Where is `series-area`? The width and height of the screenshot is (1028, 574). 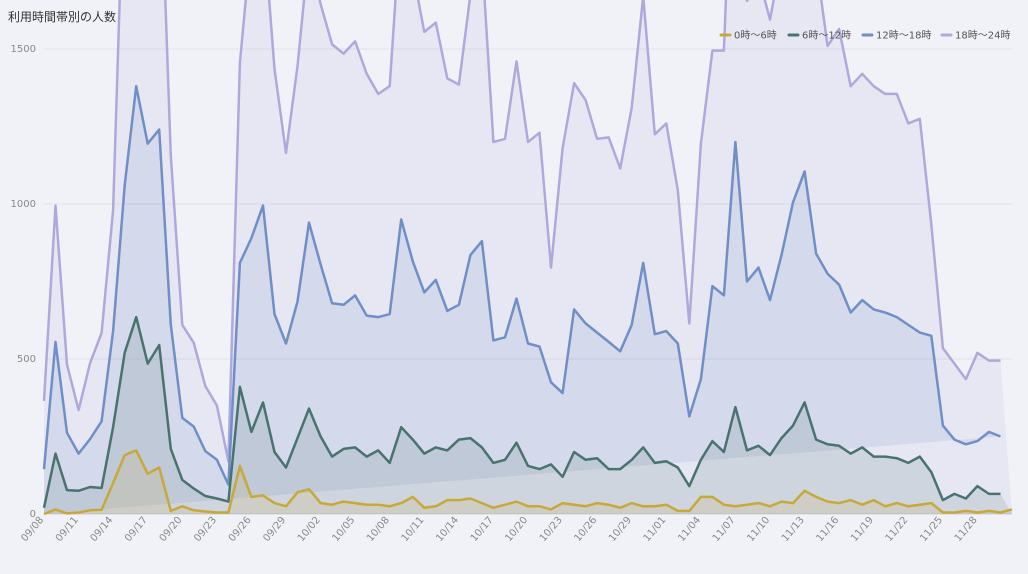
series-area is located at coordinates (528, 482).